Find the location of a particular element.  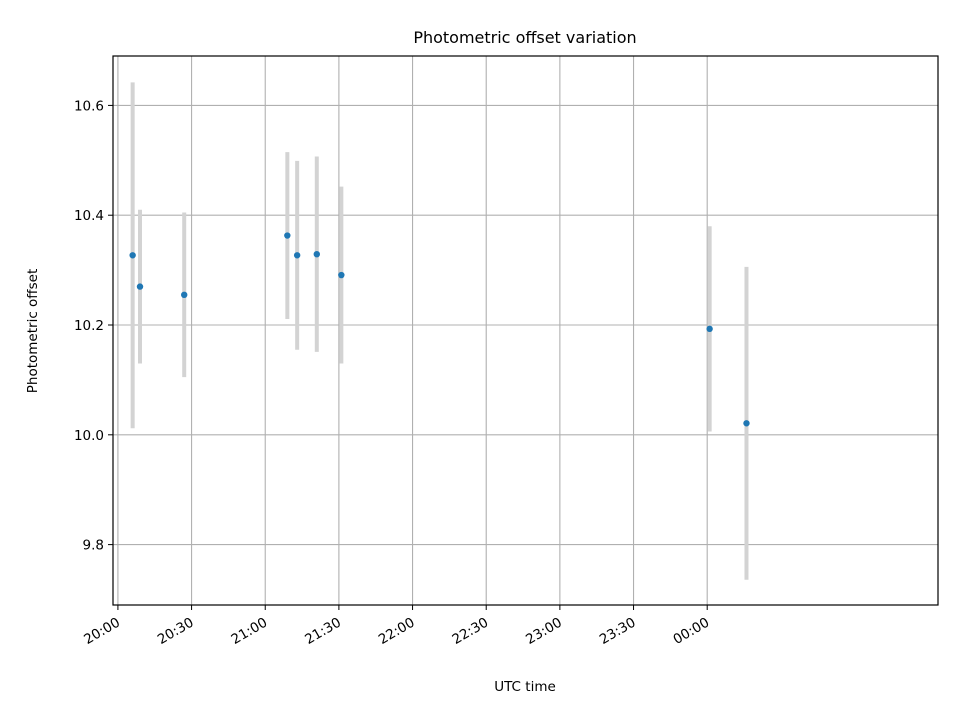

chart-title: Photometric offset variation is located at coordinates (524, 37).